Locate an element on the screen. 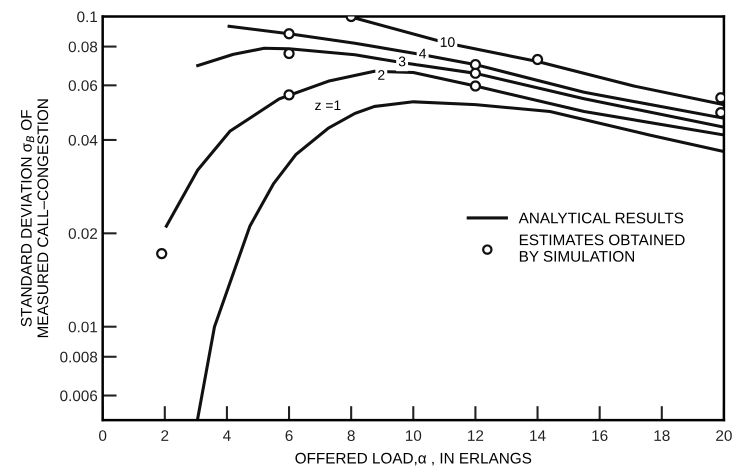  x-tick-label: 10 is located at coordinates (414, 436).